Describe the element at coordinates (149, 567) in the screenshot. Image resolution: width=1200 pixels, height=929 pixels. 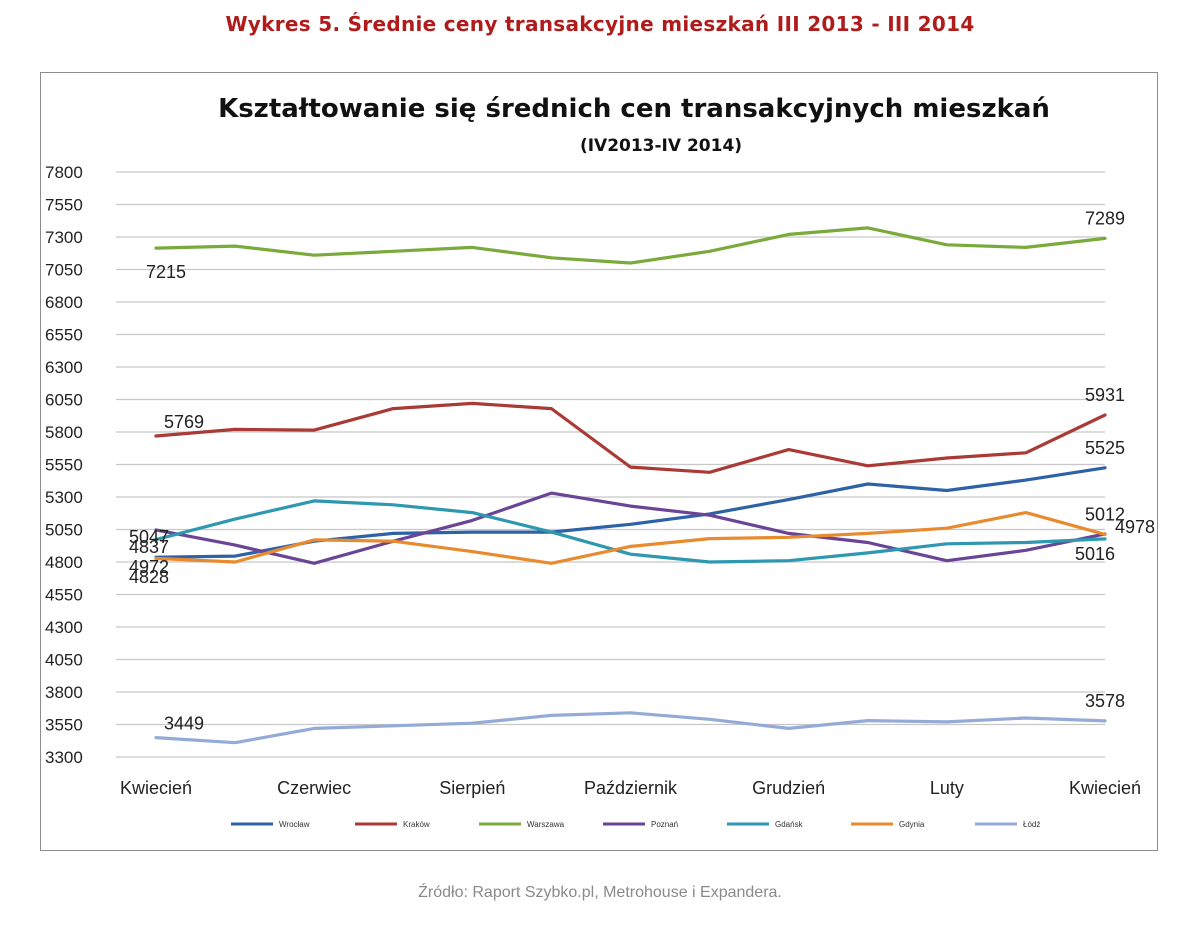
I see `data-label: 4972` at that location.